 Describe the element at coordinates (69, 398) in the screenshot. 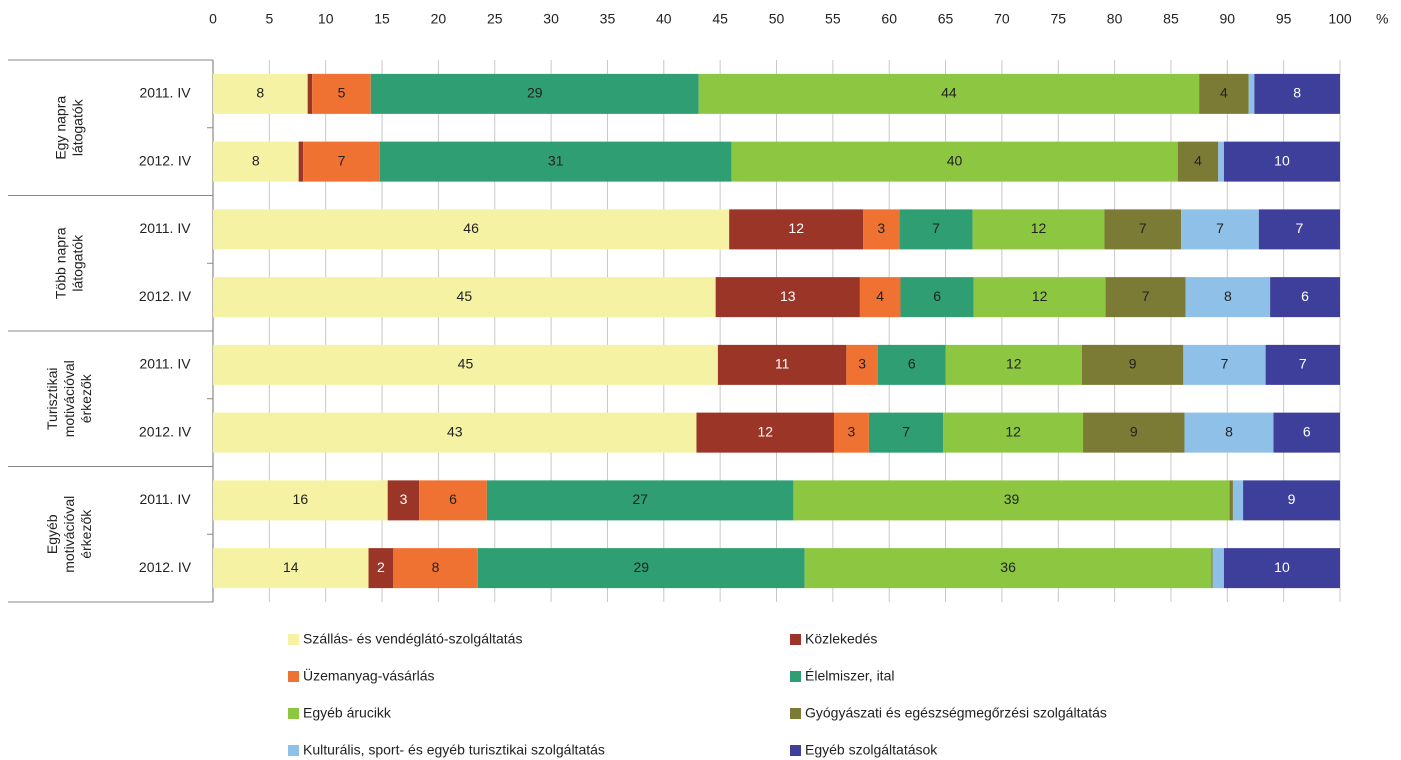

I see `group-label: Turisztikaimotivációvalérkezők` at that location.